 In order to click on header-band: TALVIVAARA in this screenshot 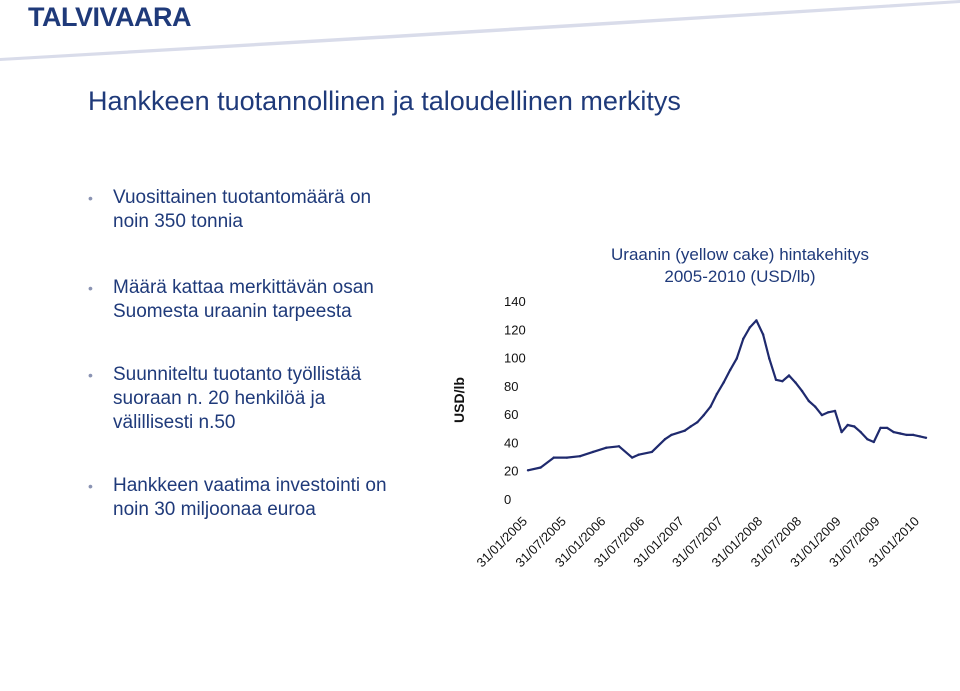, I will do `click(480, 35)`.